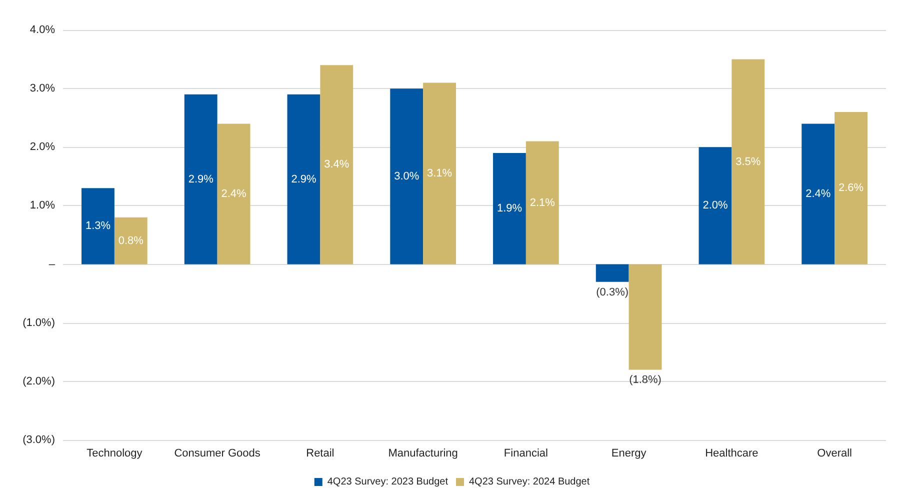 This screenshot has width=904, height=500. I want to click on x-tick-label: Financial, so click(526, 454).